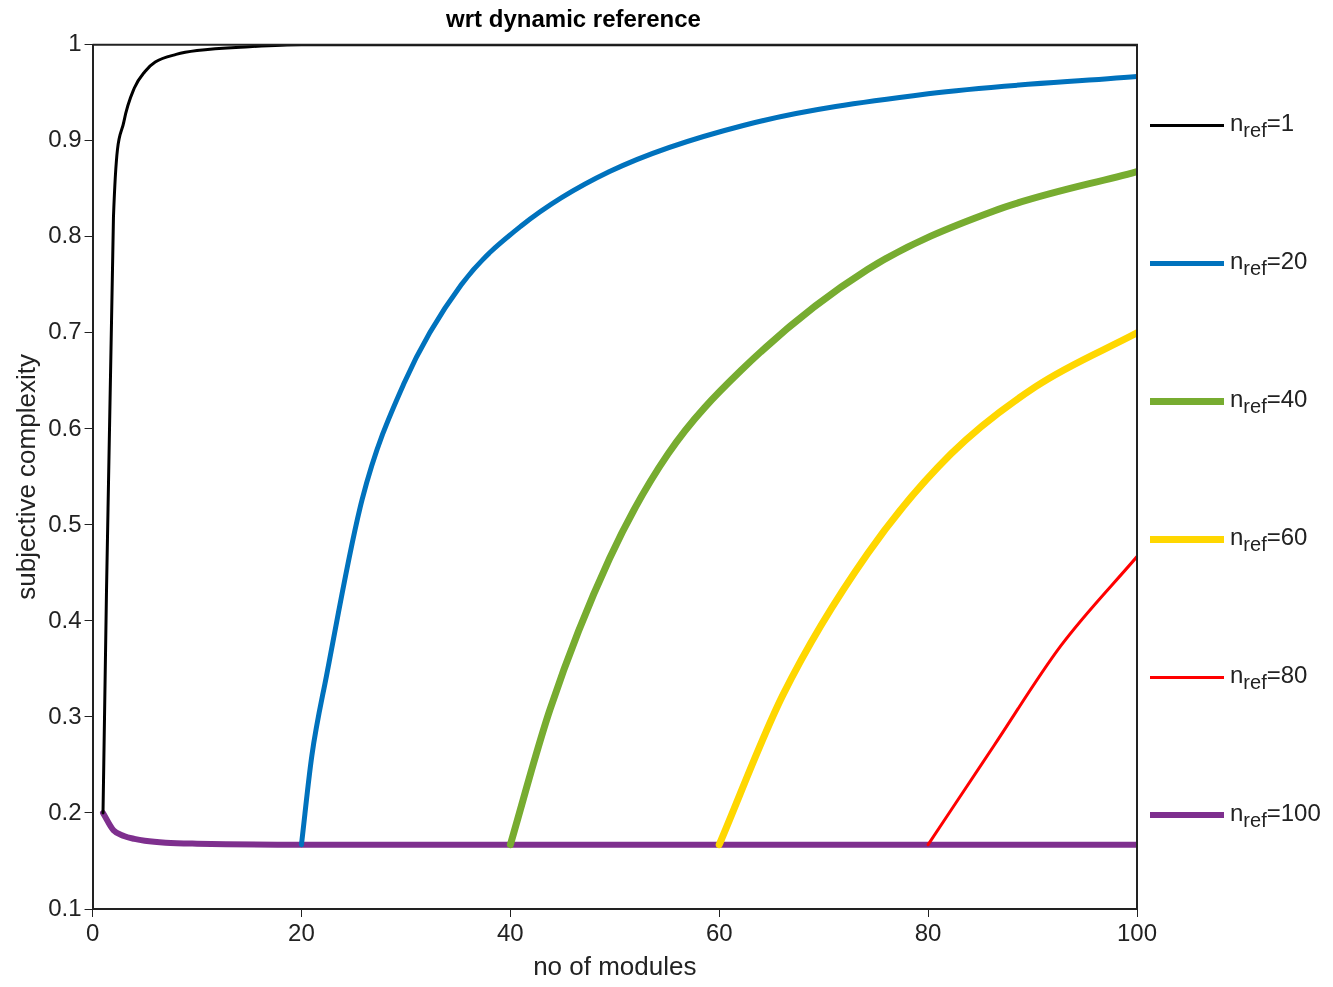 The image size is (1333, 987). What do you see at coordinates (65, 715) in the screenshot?
I see `y-tick-label: 0.3` at bounding box center [65, 715].